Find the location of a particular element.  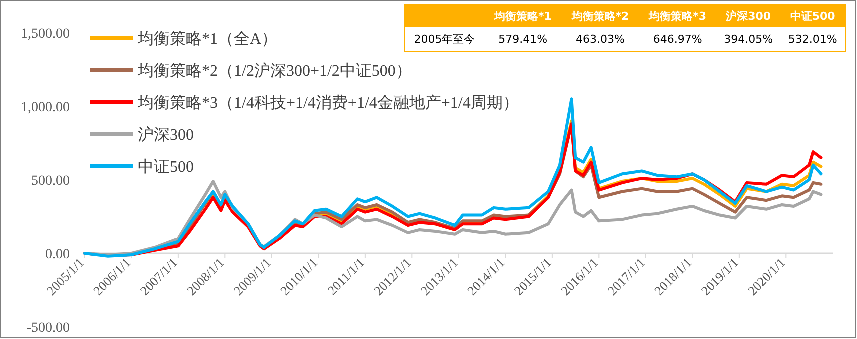

text: 646.97% is located at coordinates (677, 39).